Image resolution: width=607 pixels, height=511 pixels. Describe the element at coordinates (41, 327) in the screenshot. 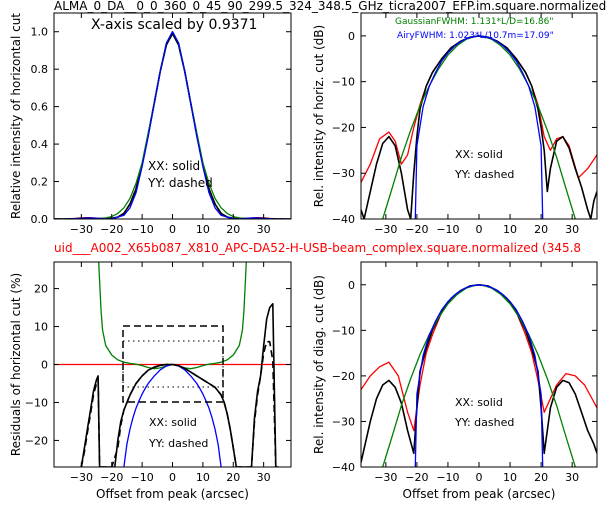

I see `y-tick-label: 10` at that location.